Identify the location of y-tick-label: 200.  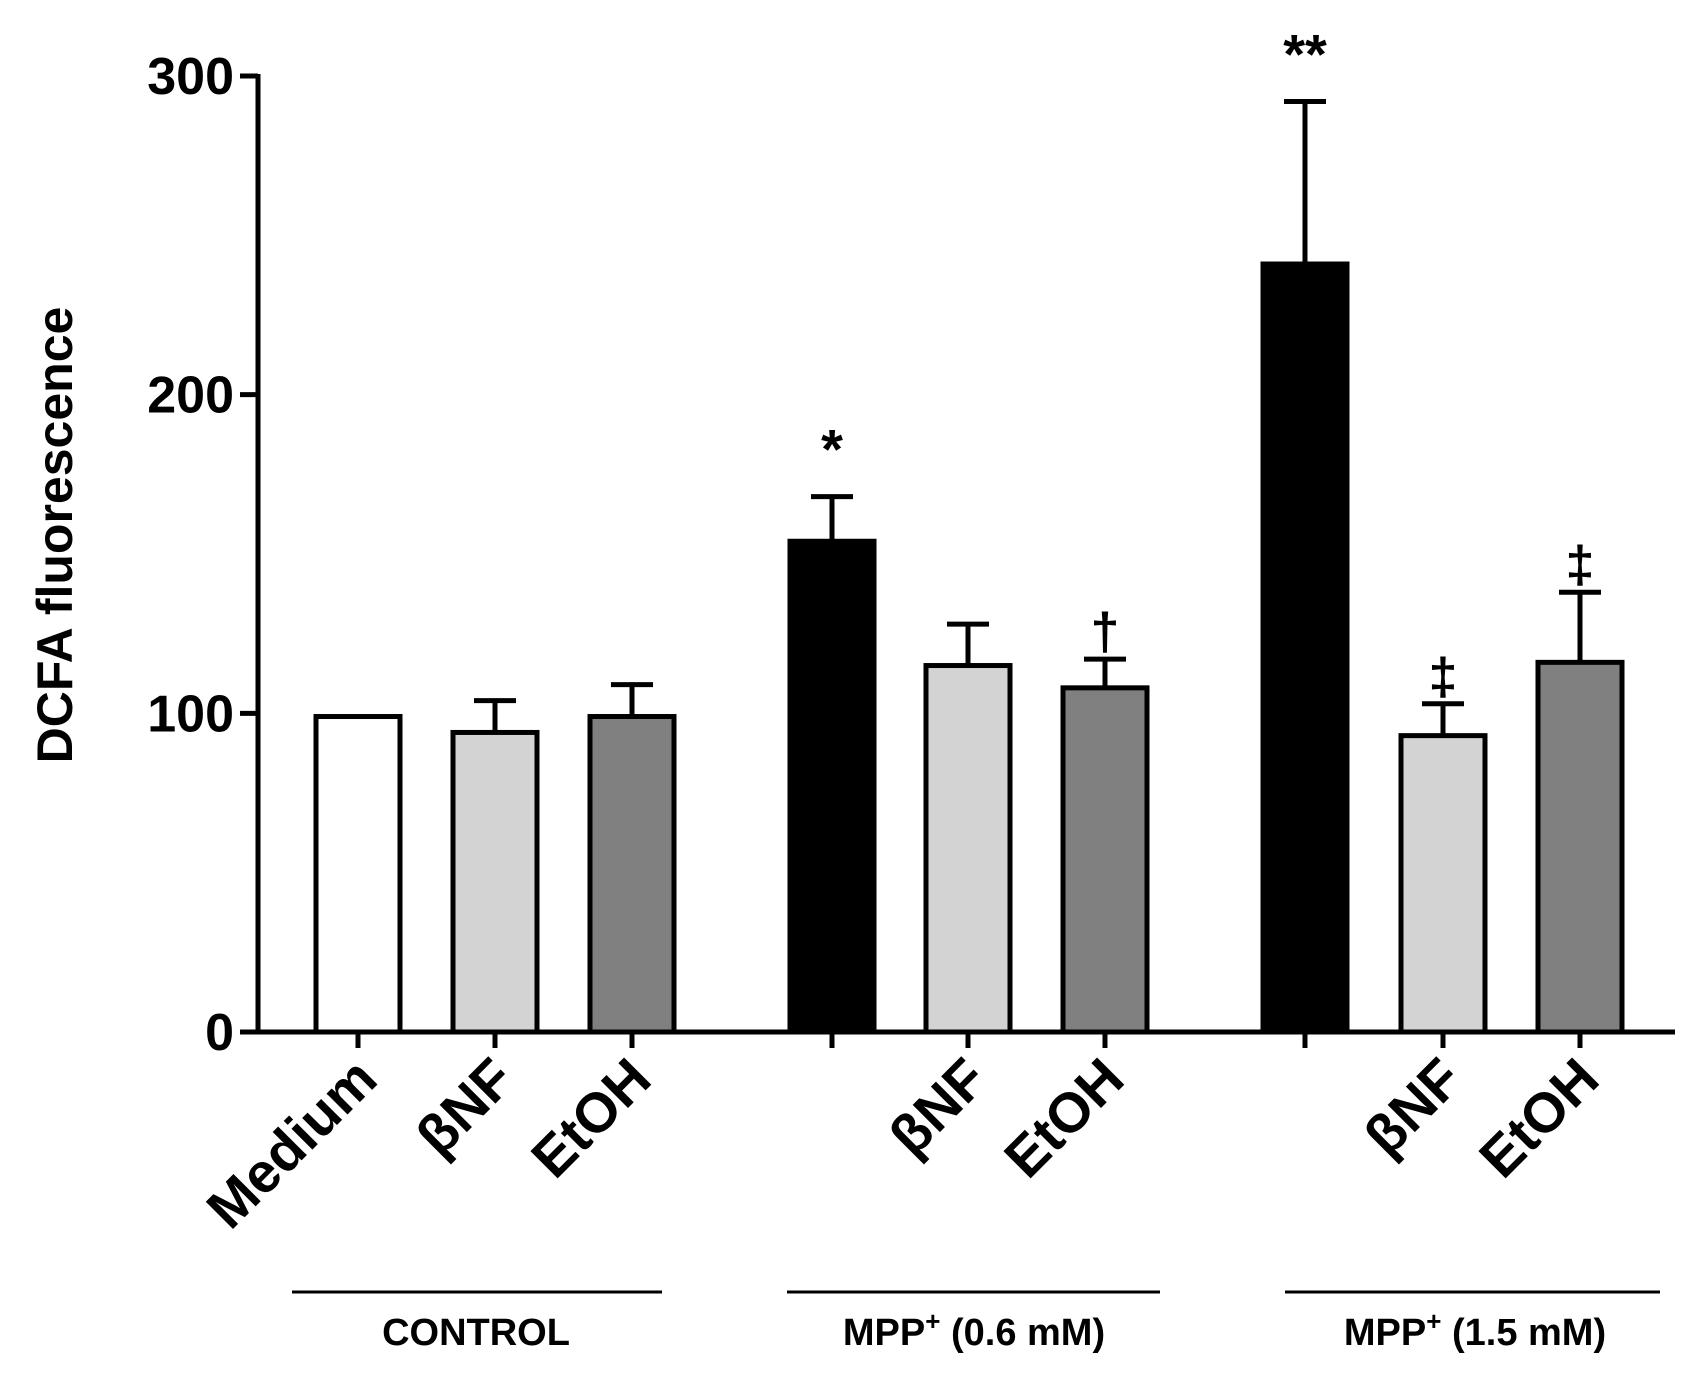
(190, 396).